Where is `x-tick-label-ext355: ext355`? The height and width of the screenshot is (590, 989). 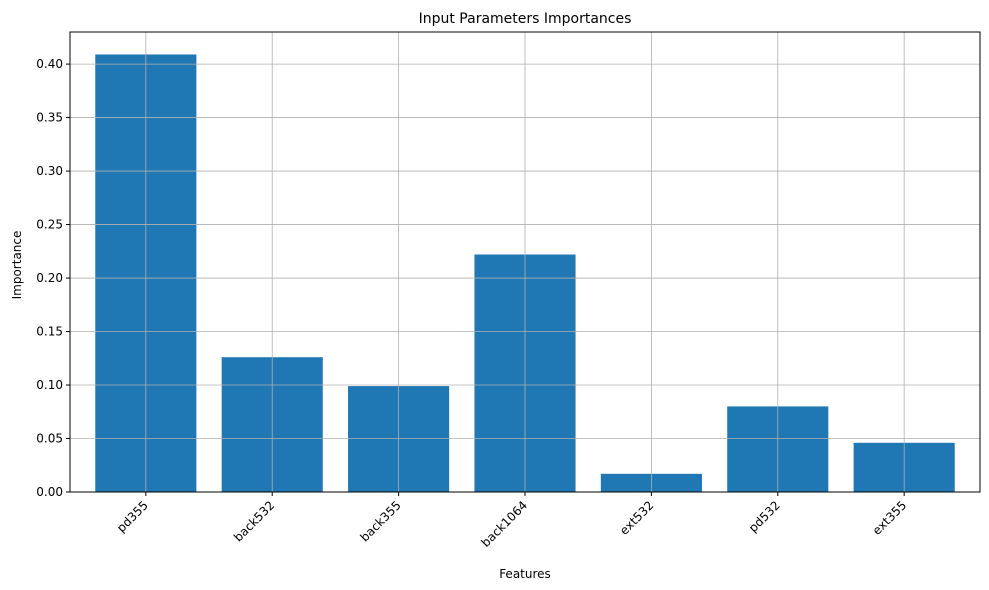
x-tick-label-ext355: ext355 is located at coordinates (890, 518).